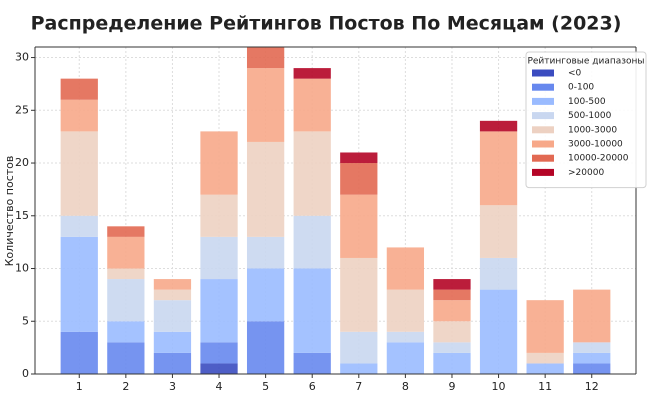 This screenshot has height=405, width=652. Describe the element at coordinates (22, 57) in the screenshot. I see `y-tick-label: 30` at that location.